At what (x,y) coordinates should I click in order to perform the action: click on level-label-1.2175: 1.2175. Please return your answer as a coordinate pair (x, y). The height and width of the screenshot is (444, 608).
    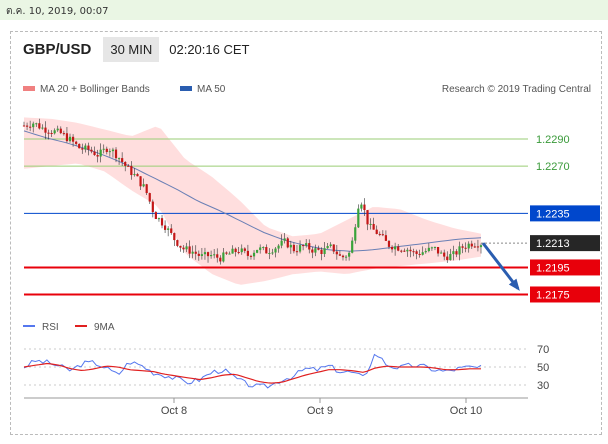
    Looking at the image, I should click on (553, 295).